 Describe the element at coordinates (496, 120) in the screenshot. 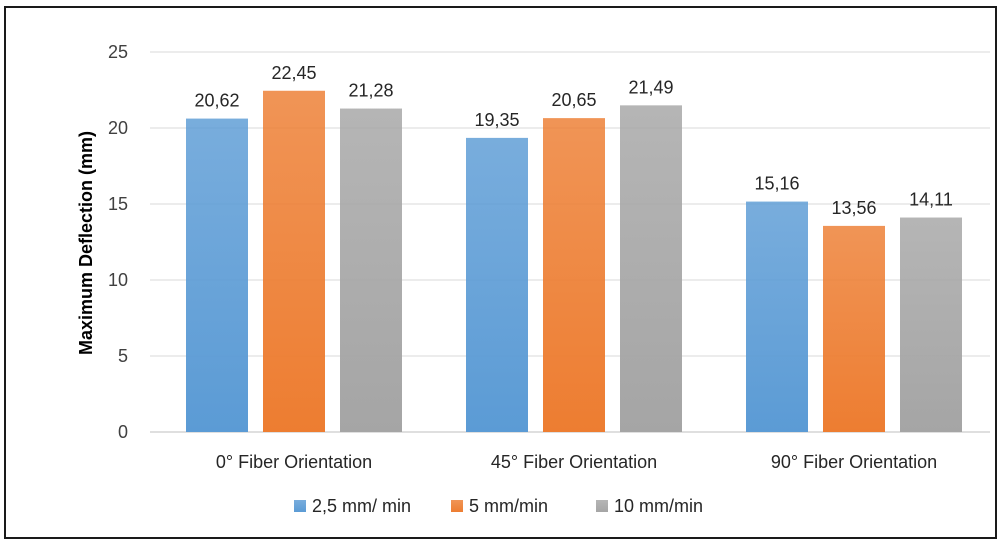

I see `data-label: 19,35` at that location.